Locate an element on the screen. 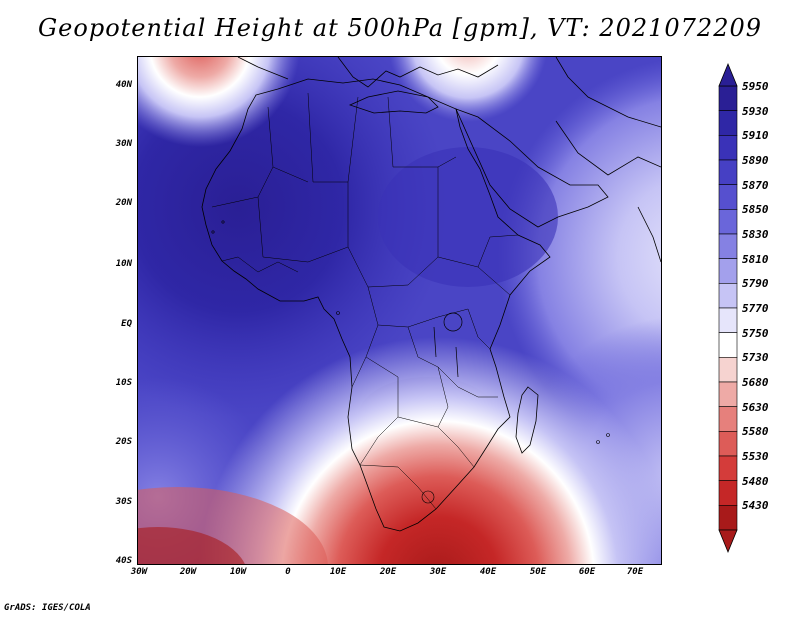  grads-credit: GrADS: IGES/COLA is located at coordinates (47, 608).